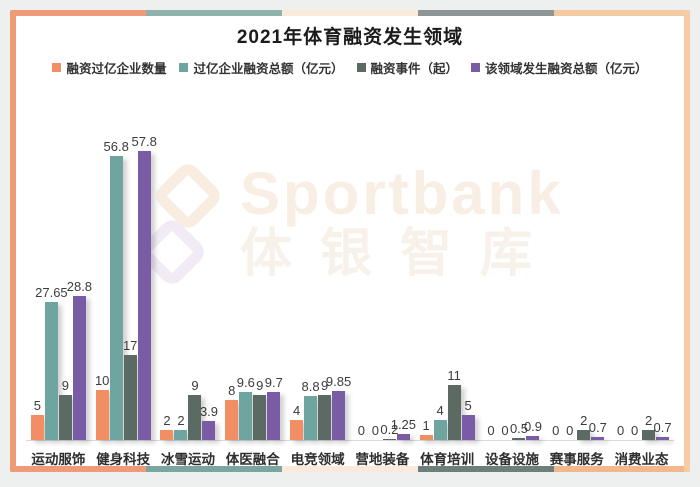 The image size is (700, 487). I want to click on legend-label: 该领域发生融资总额（亿元）, so click(566, 69).